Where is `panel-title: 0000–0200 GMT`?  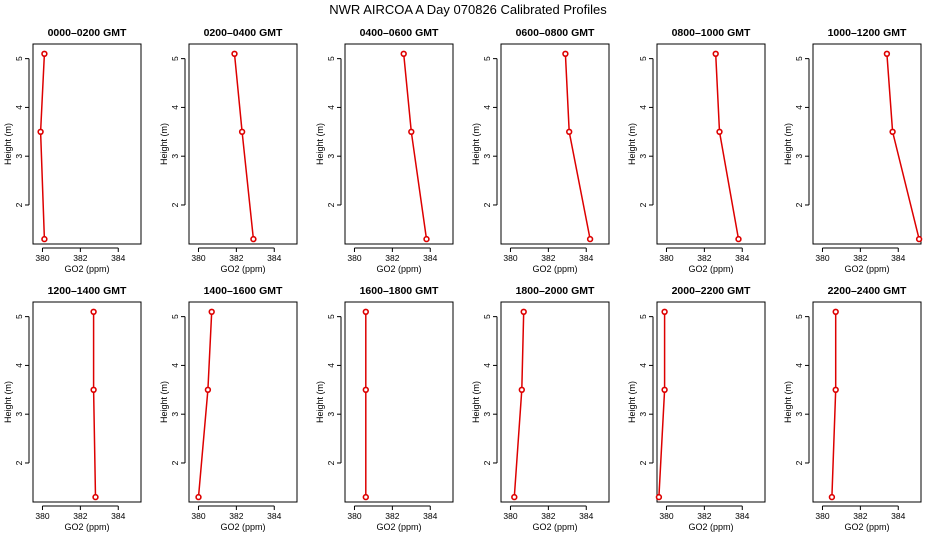 panel-title: 0000–0200 GMT is located at coordinates (87, 33).